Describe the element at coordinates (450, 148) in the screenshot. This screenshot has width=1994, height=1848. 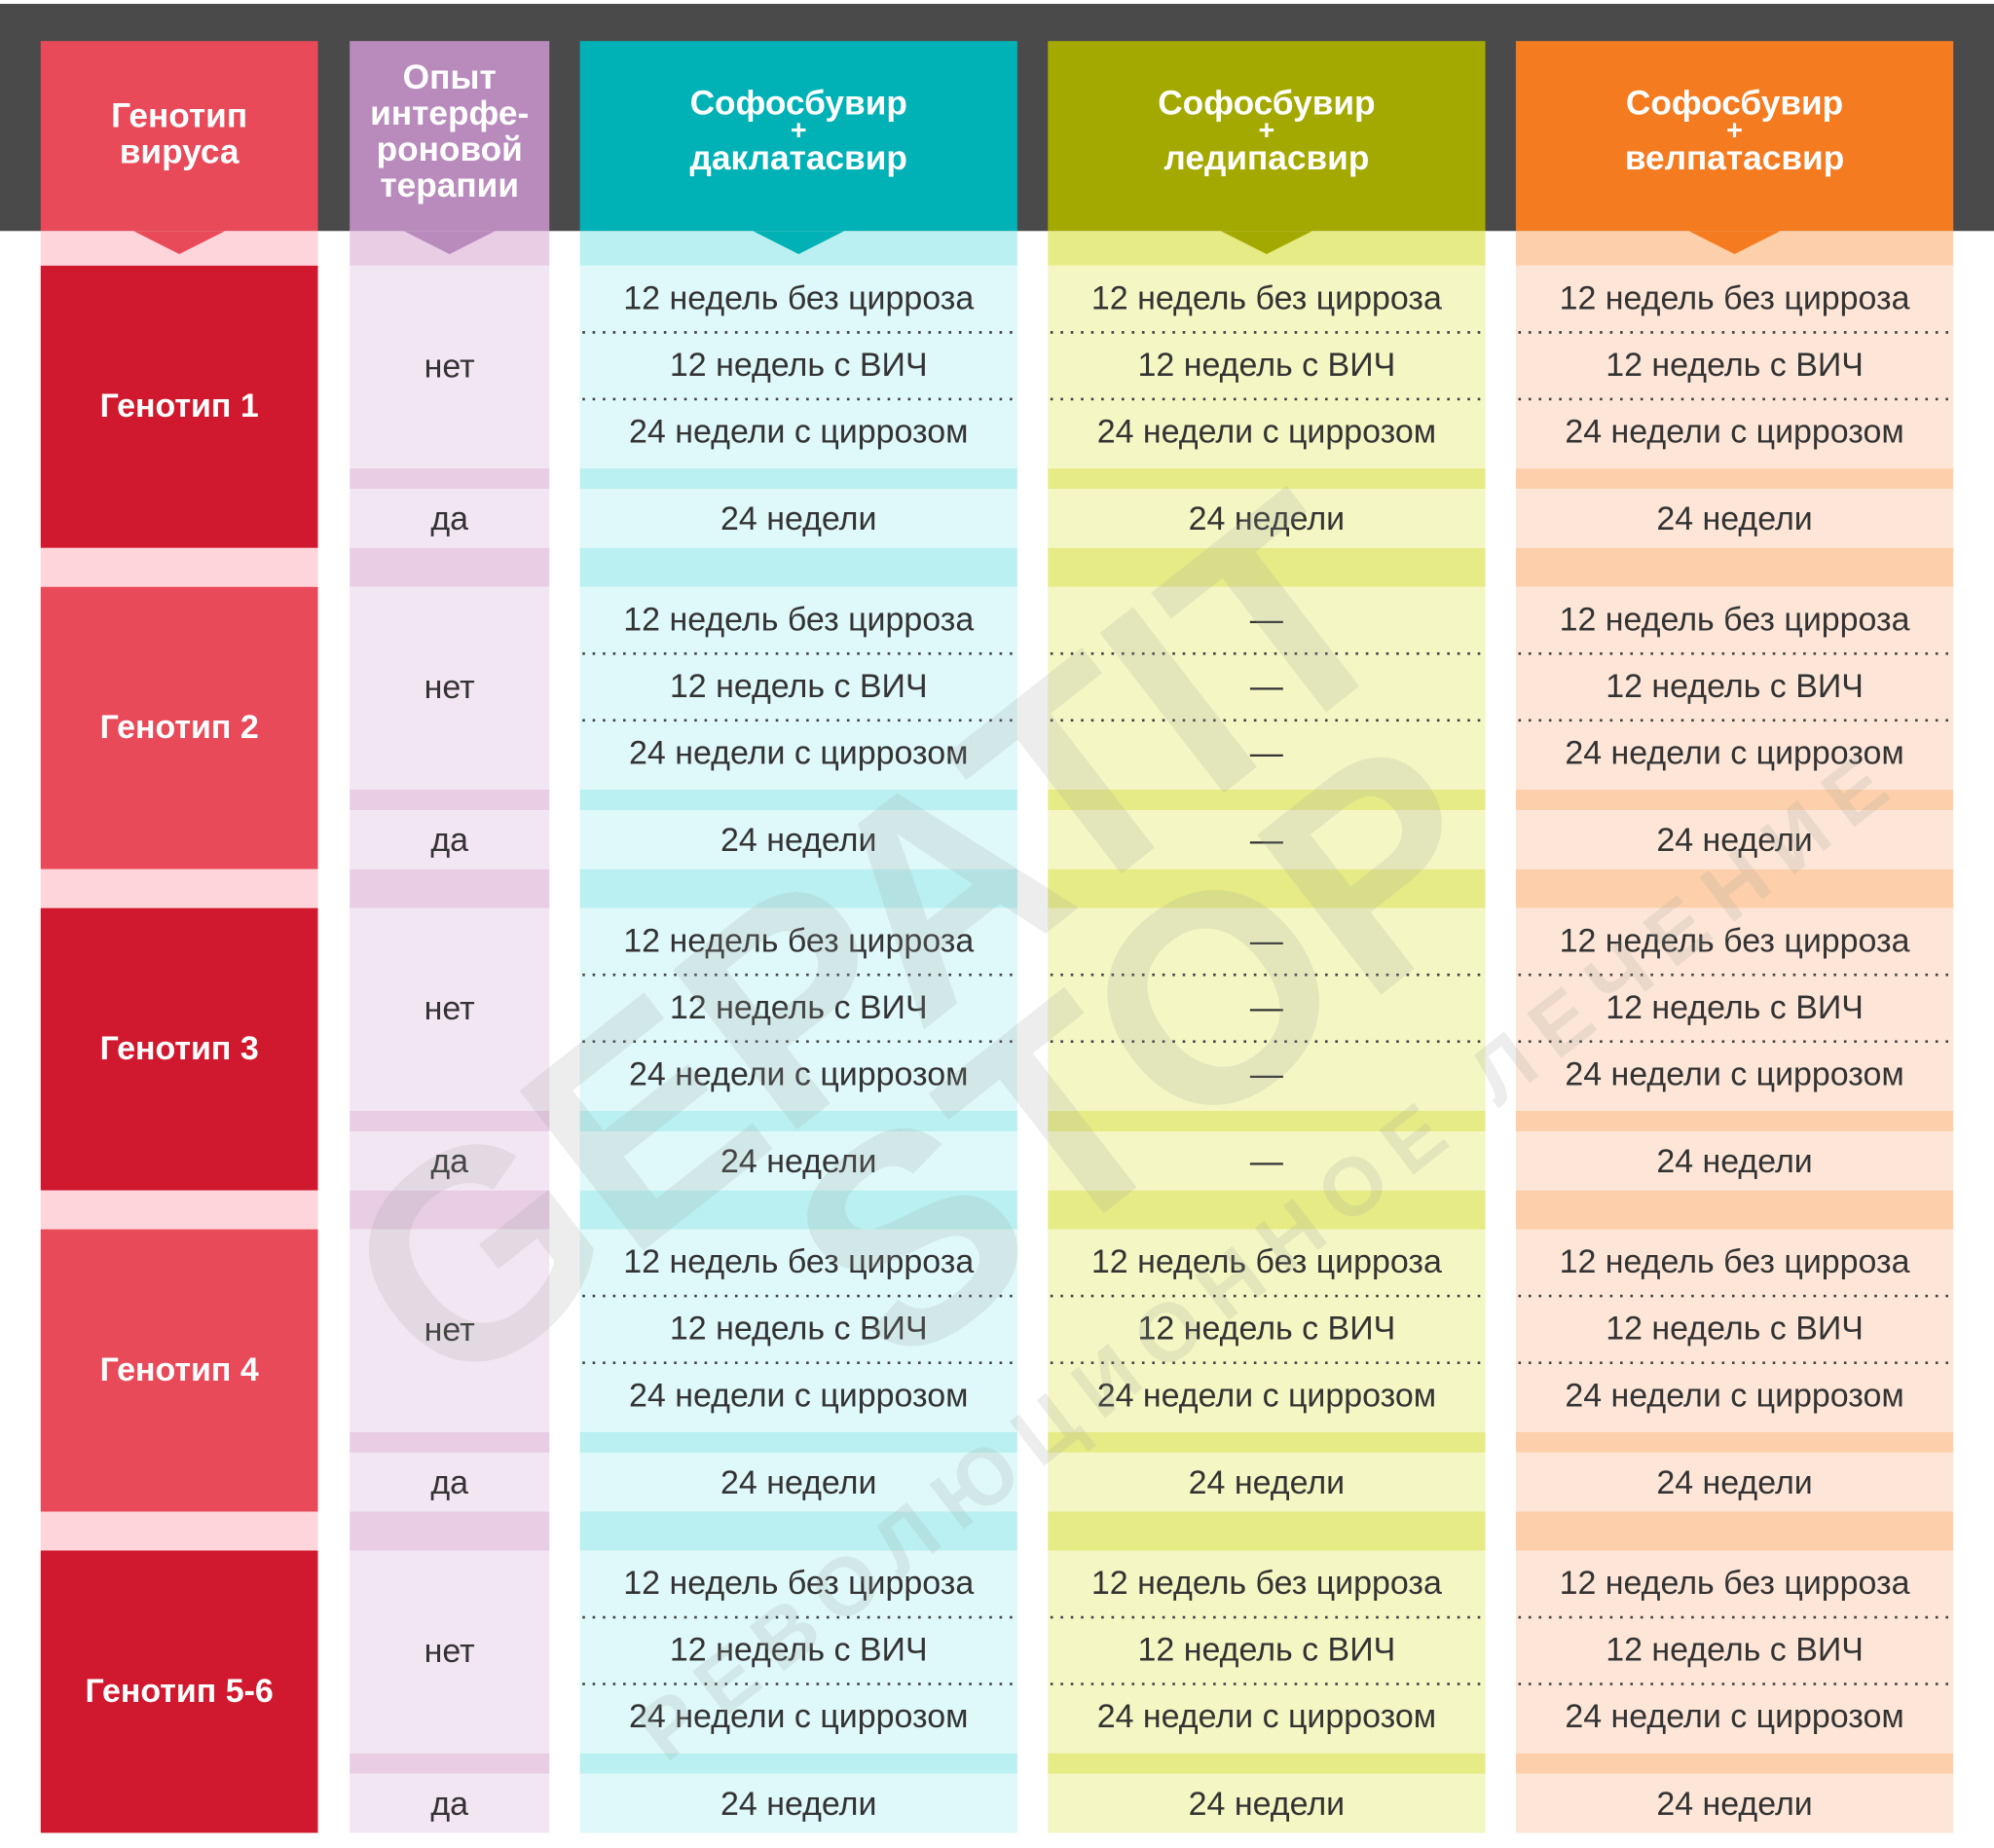
I see `header-text: роновой` at that location.